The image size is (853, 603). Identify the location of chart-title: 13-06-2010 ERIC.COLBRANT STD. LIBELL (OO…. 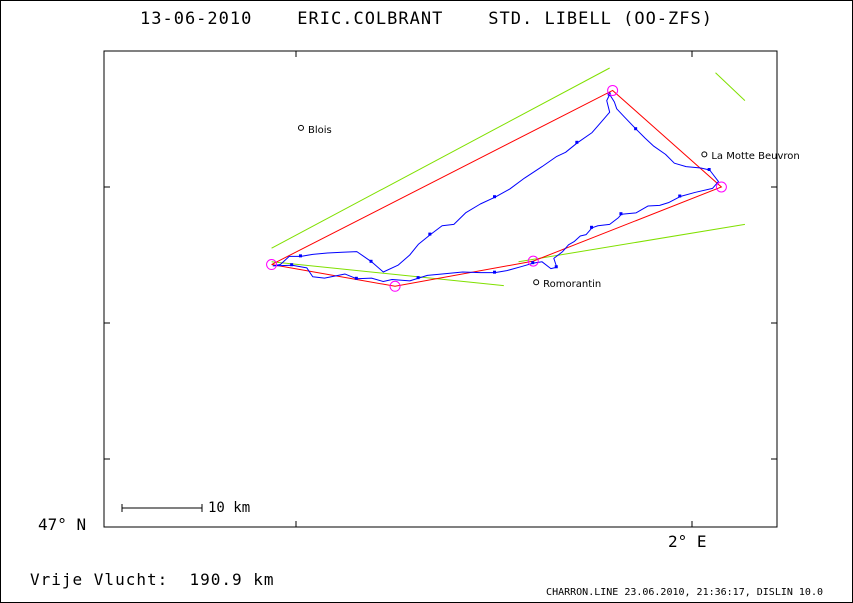
(426, 19).